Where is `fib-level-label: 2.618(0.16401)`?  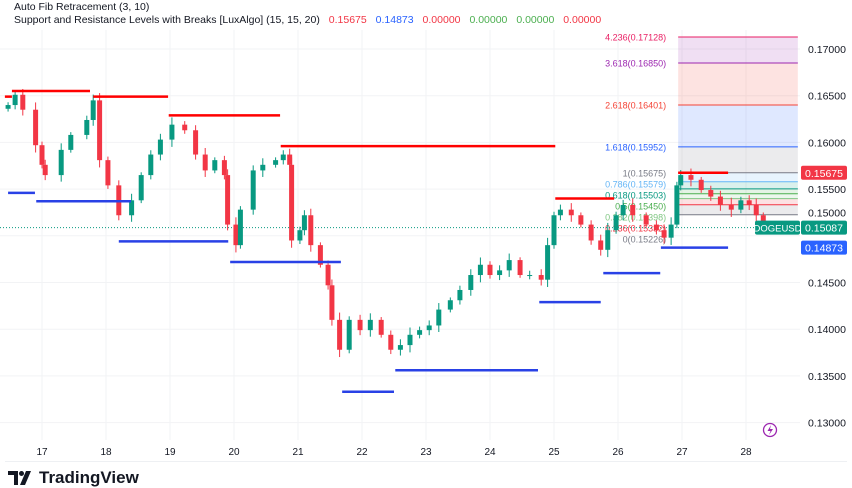
fib-level-label: 2.618(0.16401) is located at coordinates (635, 105).